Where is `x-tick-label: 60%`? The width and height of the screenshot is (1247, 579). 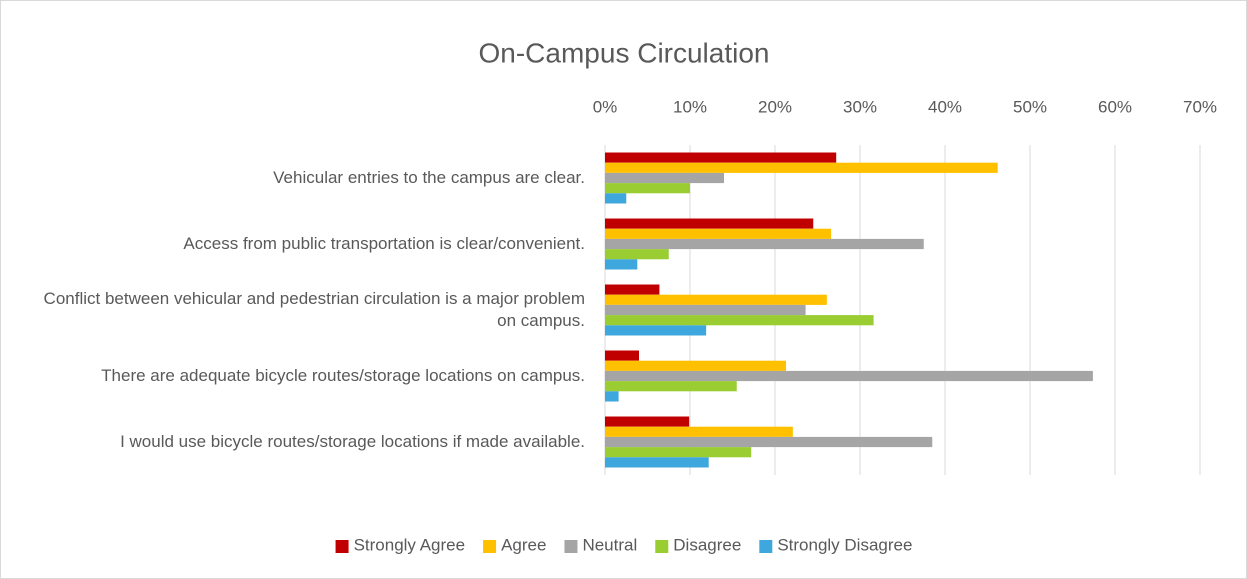 x-tick-label: 60% is located at coordinates (1115, 106).